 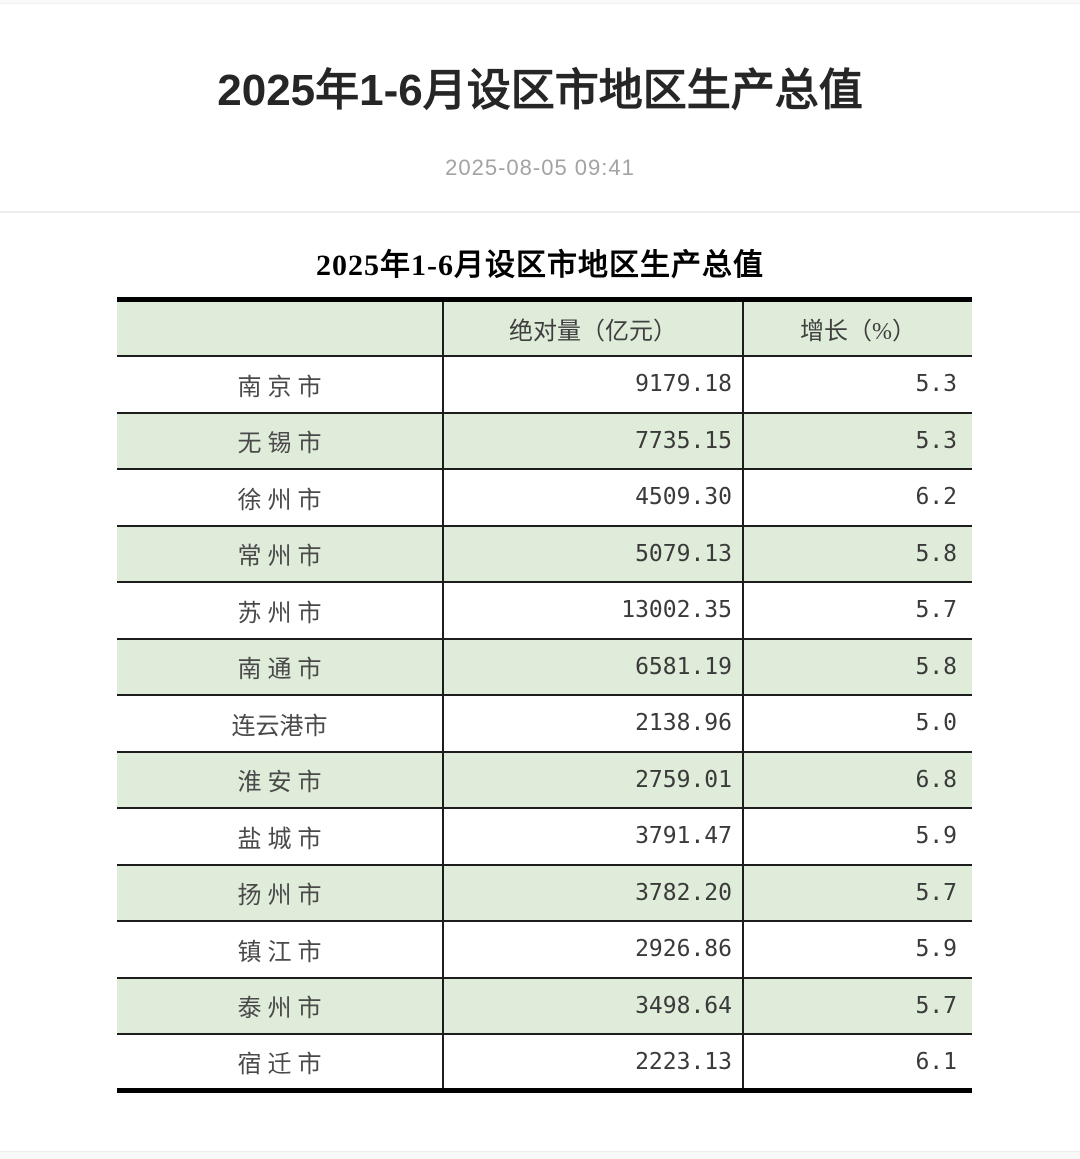 What do you see at coordinates (280, 893) in the screenshot?
I see `city-name-cell: 扬 州 市` at bounding box center [280, 893].